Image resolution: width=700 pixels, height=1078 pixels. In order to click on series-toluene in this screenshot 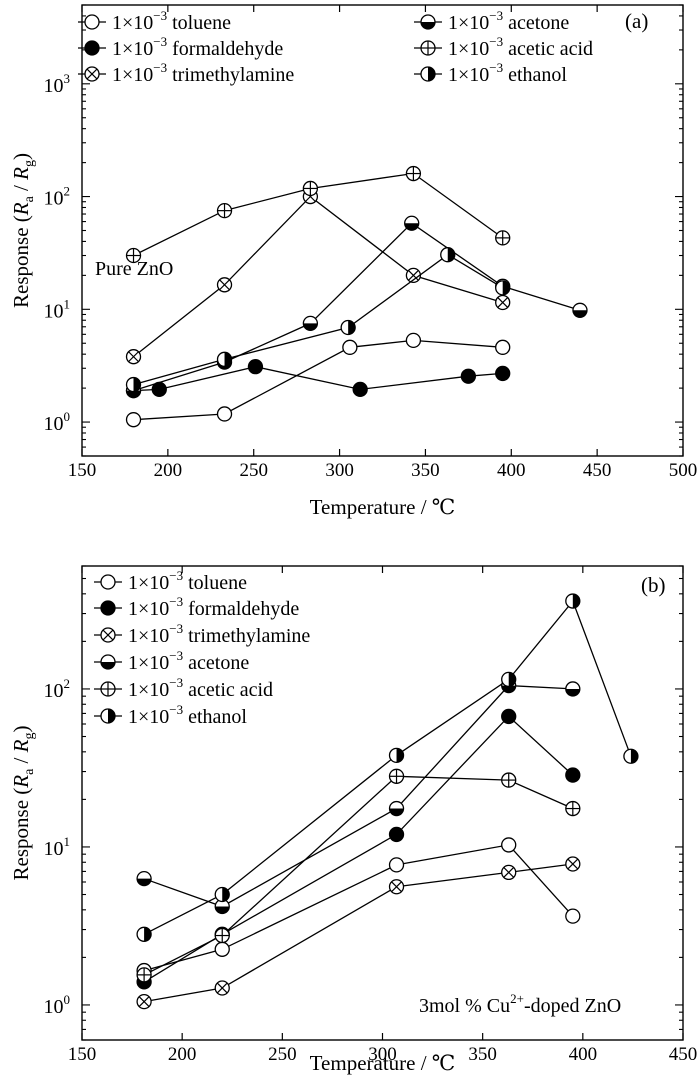, I will do `click(318, 380)`.